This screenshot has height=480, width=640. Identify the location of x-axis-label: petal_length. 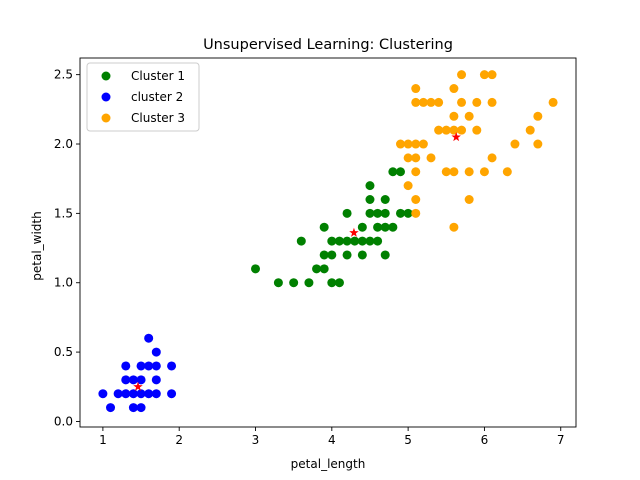
(328, 464).